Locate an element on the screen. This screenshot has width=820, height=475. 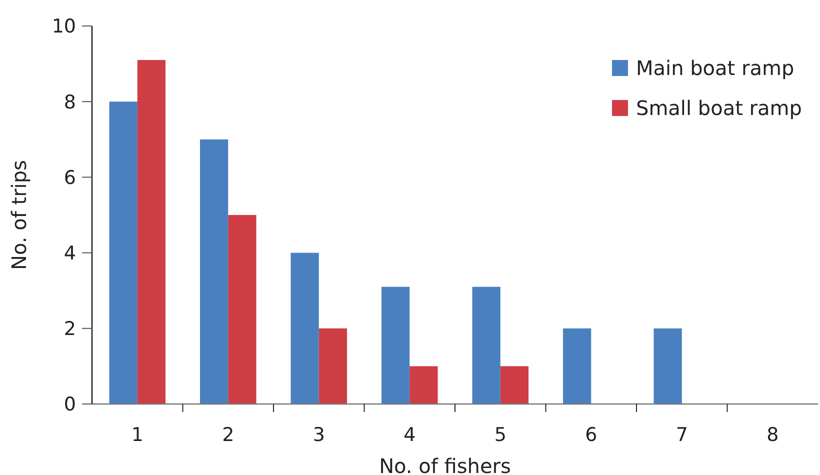
x-tick-label: 6 is located at coordinates (591, 435).